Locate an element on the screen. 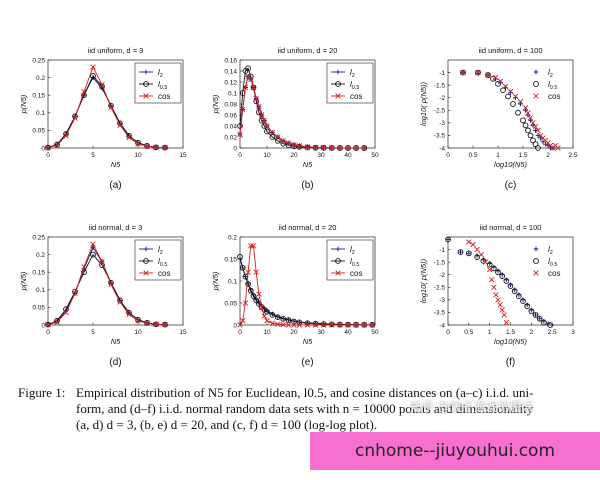  chart-title: iid normal, d = 100 is located at coordinates (511, 227).